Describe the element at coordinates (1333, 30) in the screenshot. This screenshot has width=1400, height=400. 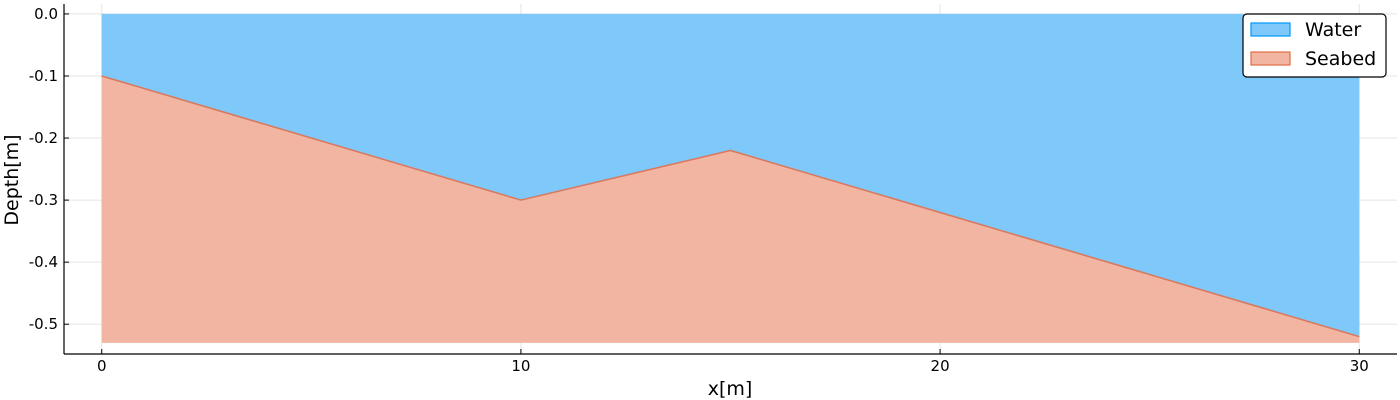
I see `legend-label-water: Water` at that location.